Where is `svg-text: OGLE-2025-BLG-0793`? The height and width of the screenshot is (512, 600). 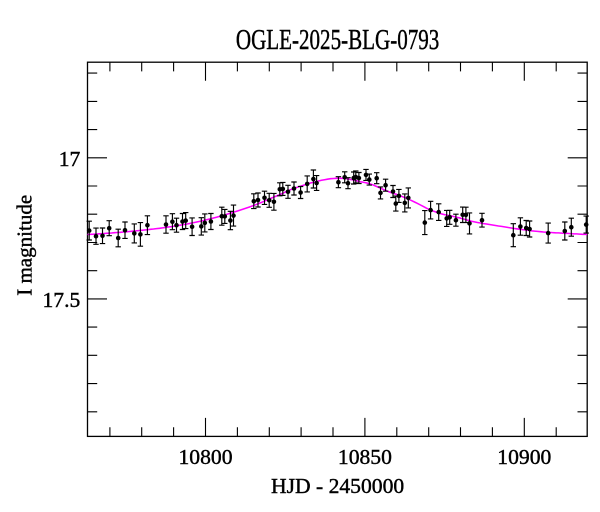 svg-text: OGLE-2025-BLG-0793 is located at coordinates (337, 40).